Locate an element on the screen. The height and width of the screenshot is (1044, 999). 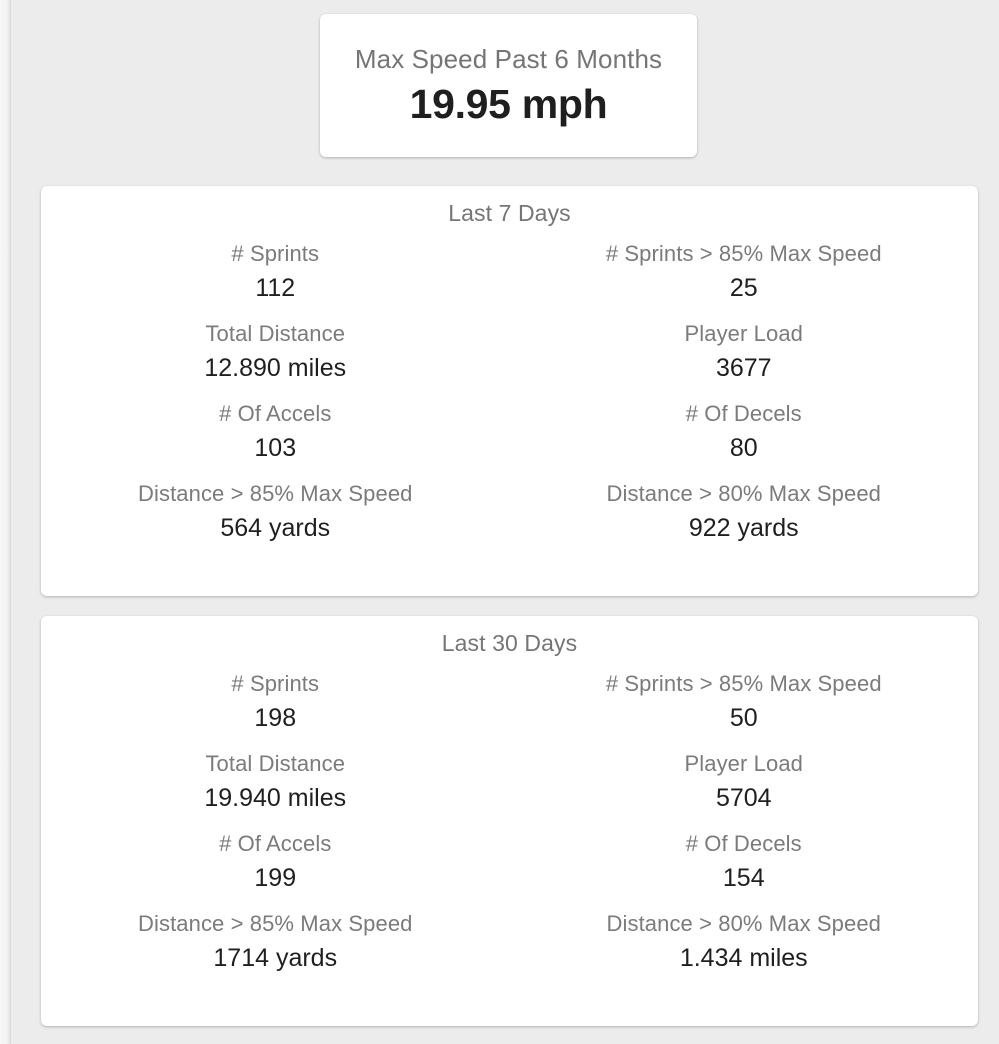
max-speed-summary-card: Max Speed Past 6 Months 19.95 mph is located at coordinates (508, 85).